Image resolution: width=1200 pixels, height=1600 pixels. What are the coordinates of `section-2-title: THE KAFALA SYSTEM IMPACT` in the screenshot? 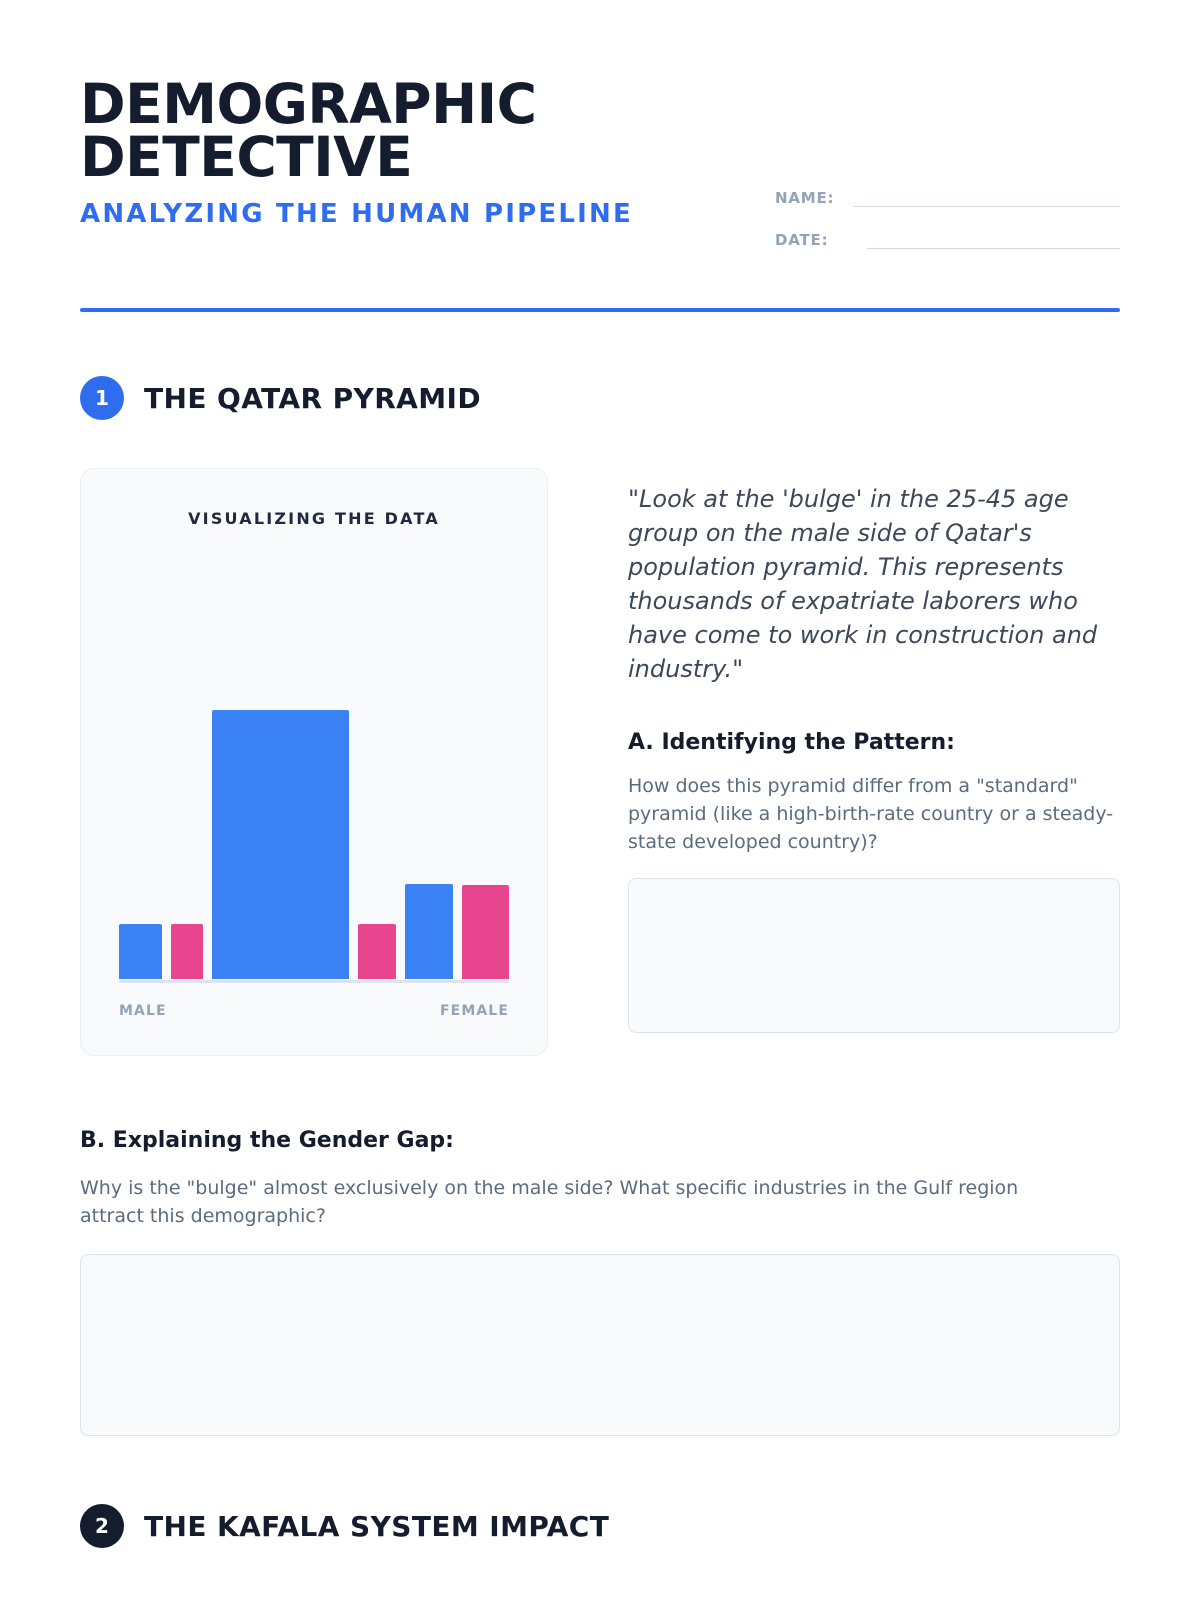 It's located at (377, 1526).